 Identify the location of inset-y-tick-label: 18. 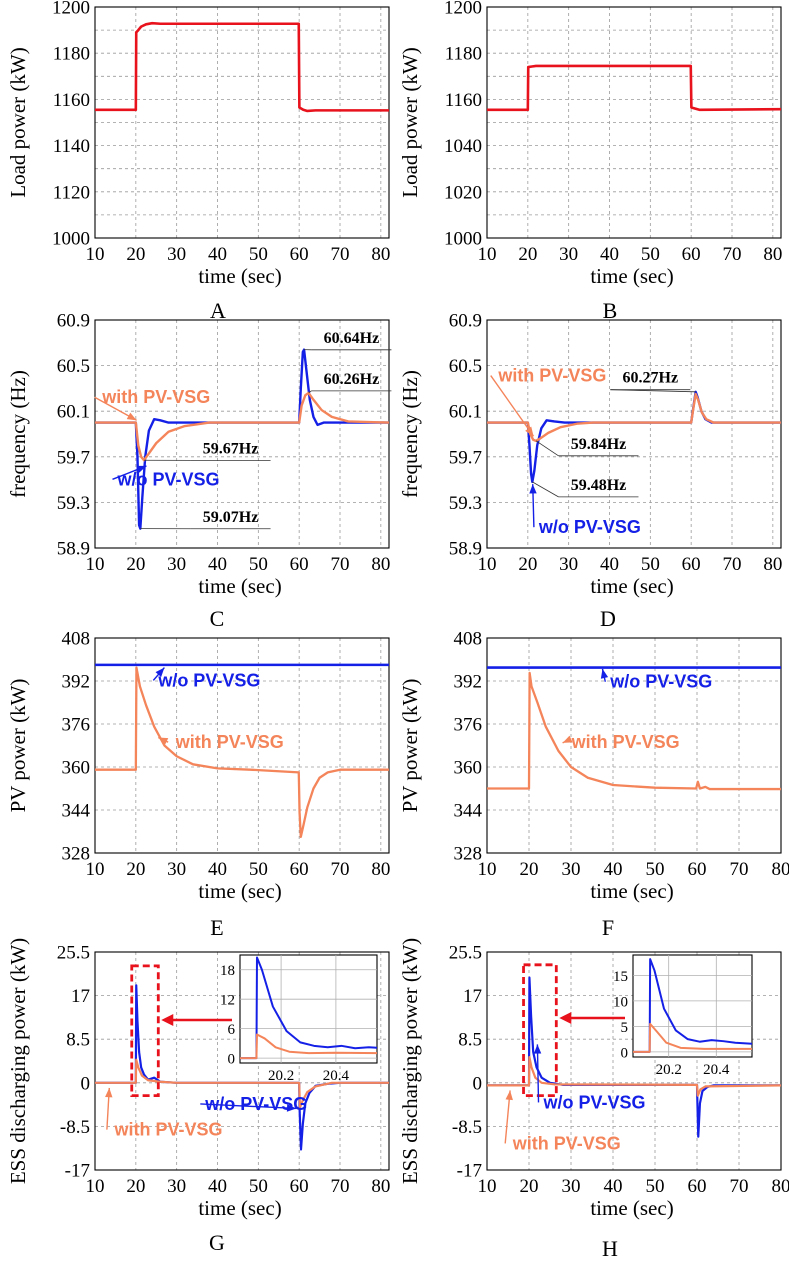
(227, 971).